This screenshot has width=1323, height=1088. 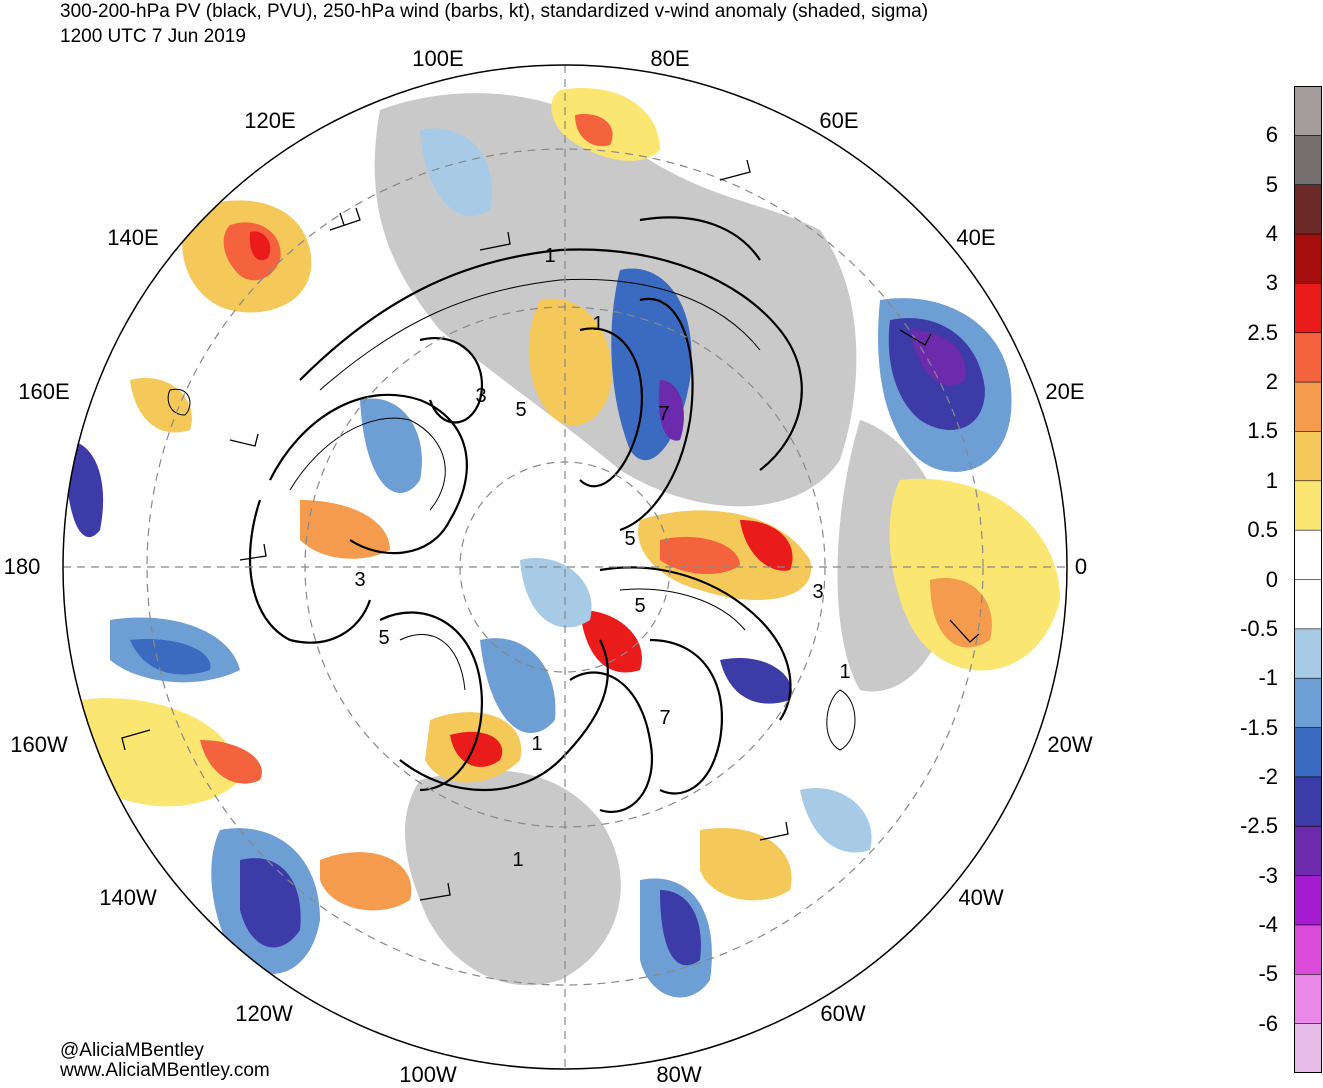 What do you see at coordinates (153, 36) in the screenshot?
I see `valid-time: 1200 UTC 7 Jun 2019` at bounding box center [153, 36].